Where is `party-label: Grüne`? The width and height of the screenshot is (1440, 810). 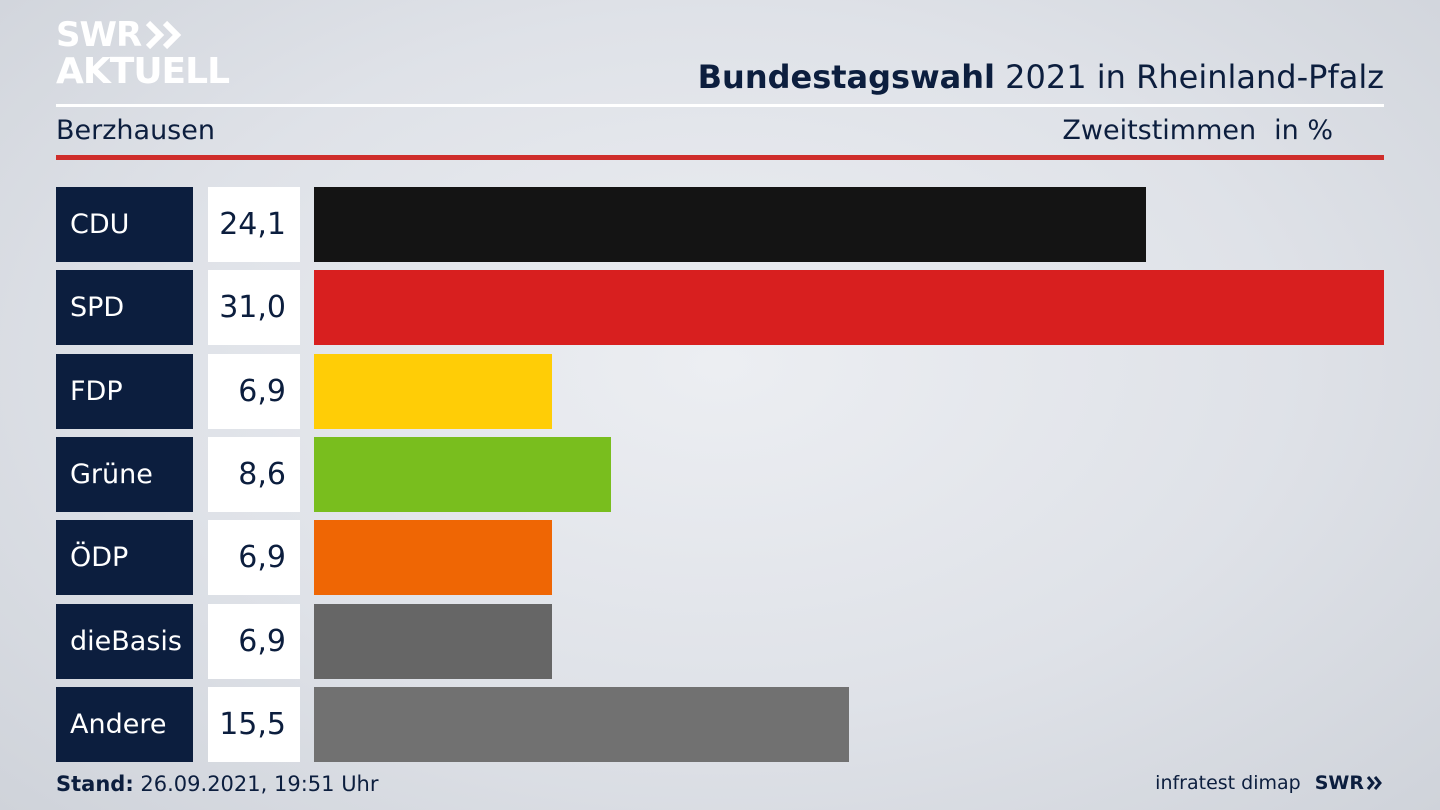 party-label: Grüne is located at coordinates (124, 474).